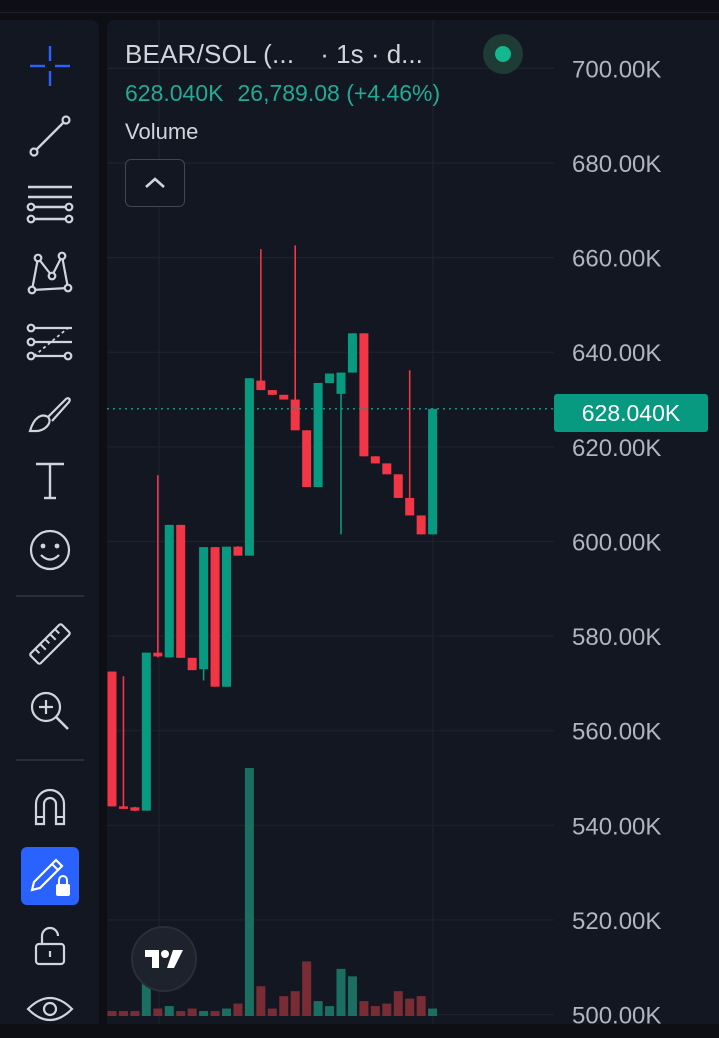  I want to click on price-axis-label: 600.00K, so click(616, 542).